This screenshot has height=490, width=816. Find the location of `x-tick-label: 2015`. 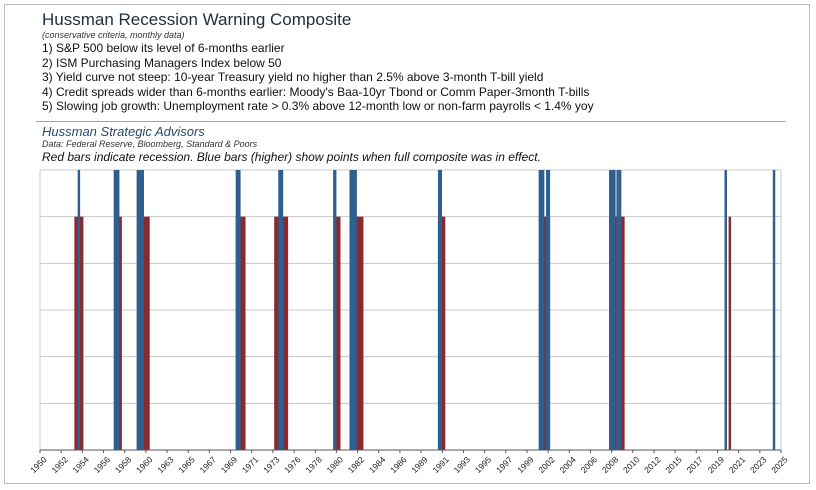

x-tick-label: 2015 is located at coordinates (673, 464).